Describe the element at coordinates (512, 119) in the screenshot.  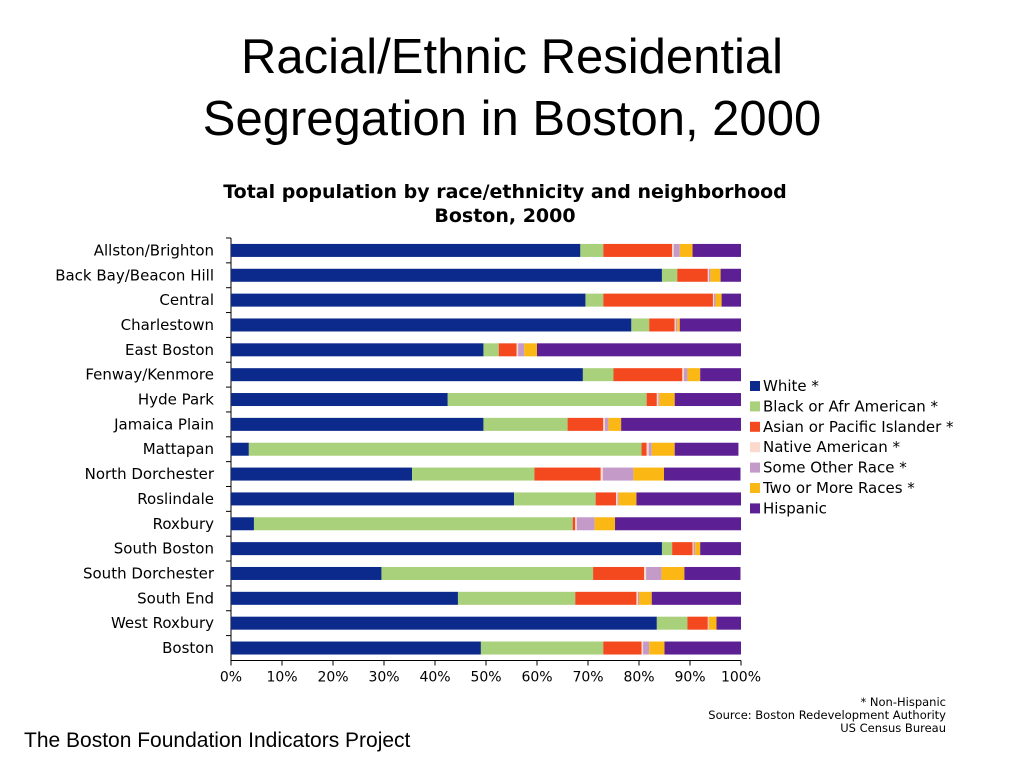
I see `slide-title-line2: Segregation in Boston, 2000` at that location.